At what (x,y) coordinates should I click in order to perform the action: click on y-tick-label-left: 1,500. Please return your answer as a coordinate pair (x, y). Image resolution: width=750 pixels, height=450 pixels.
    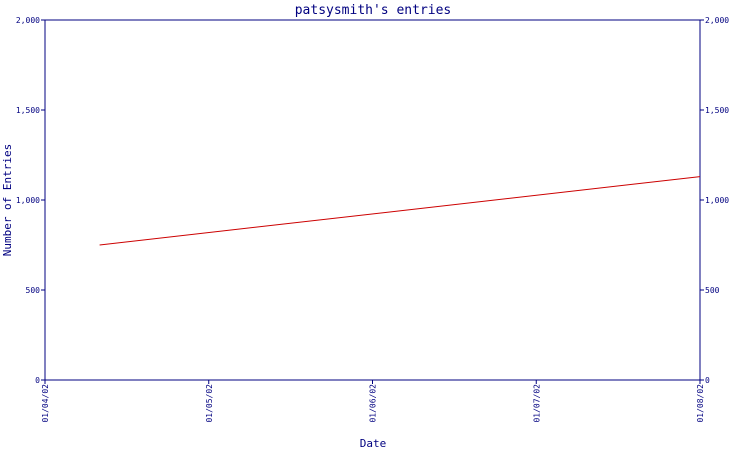
    Looking at the image, I should click on (28, 110).